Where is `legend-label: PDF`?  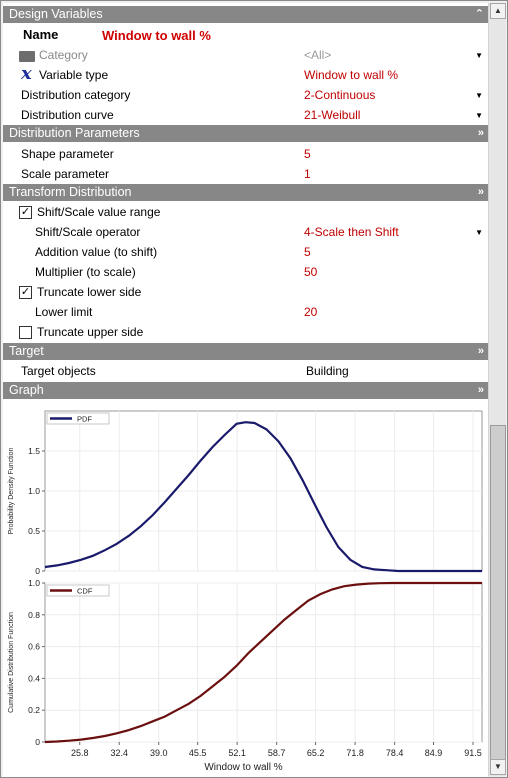 legend-label: PDF is located at coordinates (84, 419).